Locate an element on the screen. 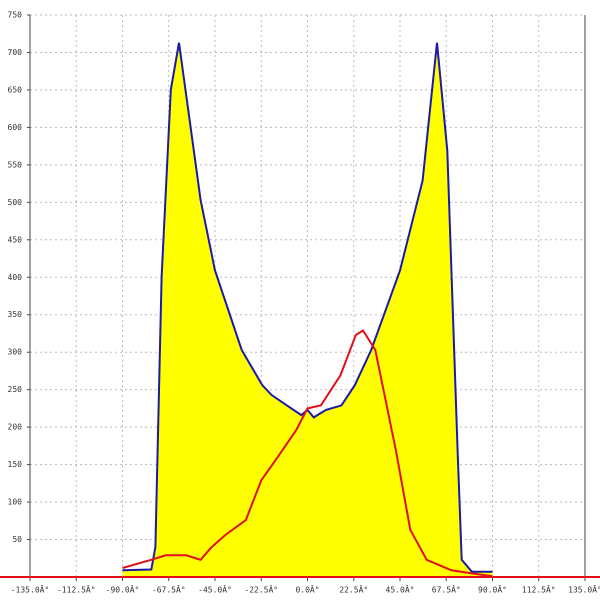  x-tick-label: 90.0Â° is located at coordinates (492, 589).